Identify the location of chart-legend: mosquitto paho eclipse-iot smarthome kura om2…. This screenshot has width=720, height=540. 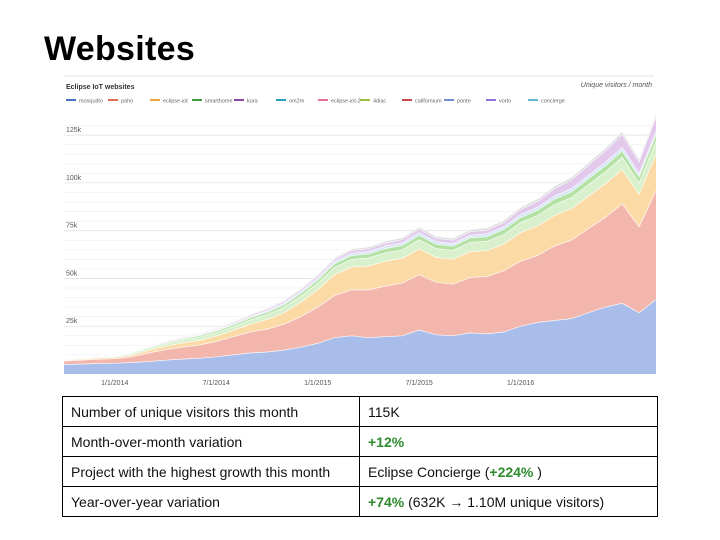
(315, 102).